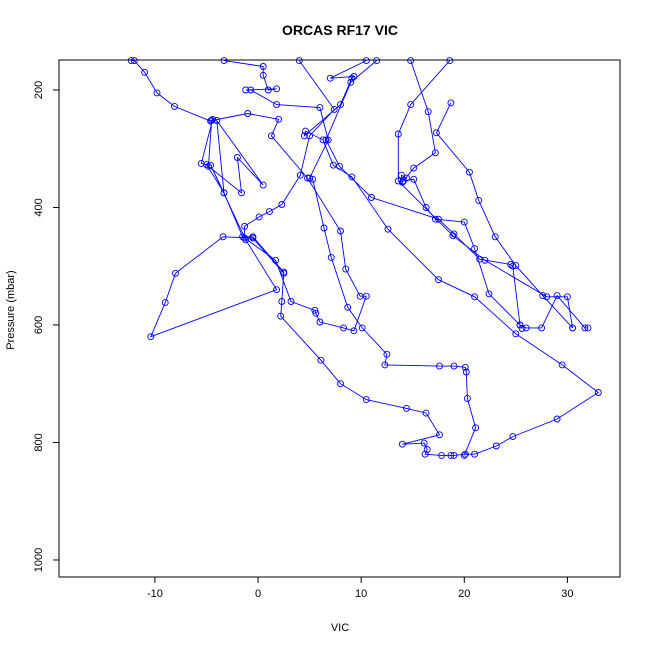 Image resolution: width=650 pixels, height=650 pixels. Describe the element at coordinates (504, 215) in the screenshot. I see `series-7-line` at that location.